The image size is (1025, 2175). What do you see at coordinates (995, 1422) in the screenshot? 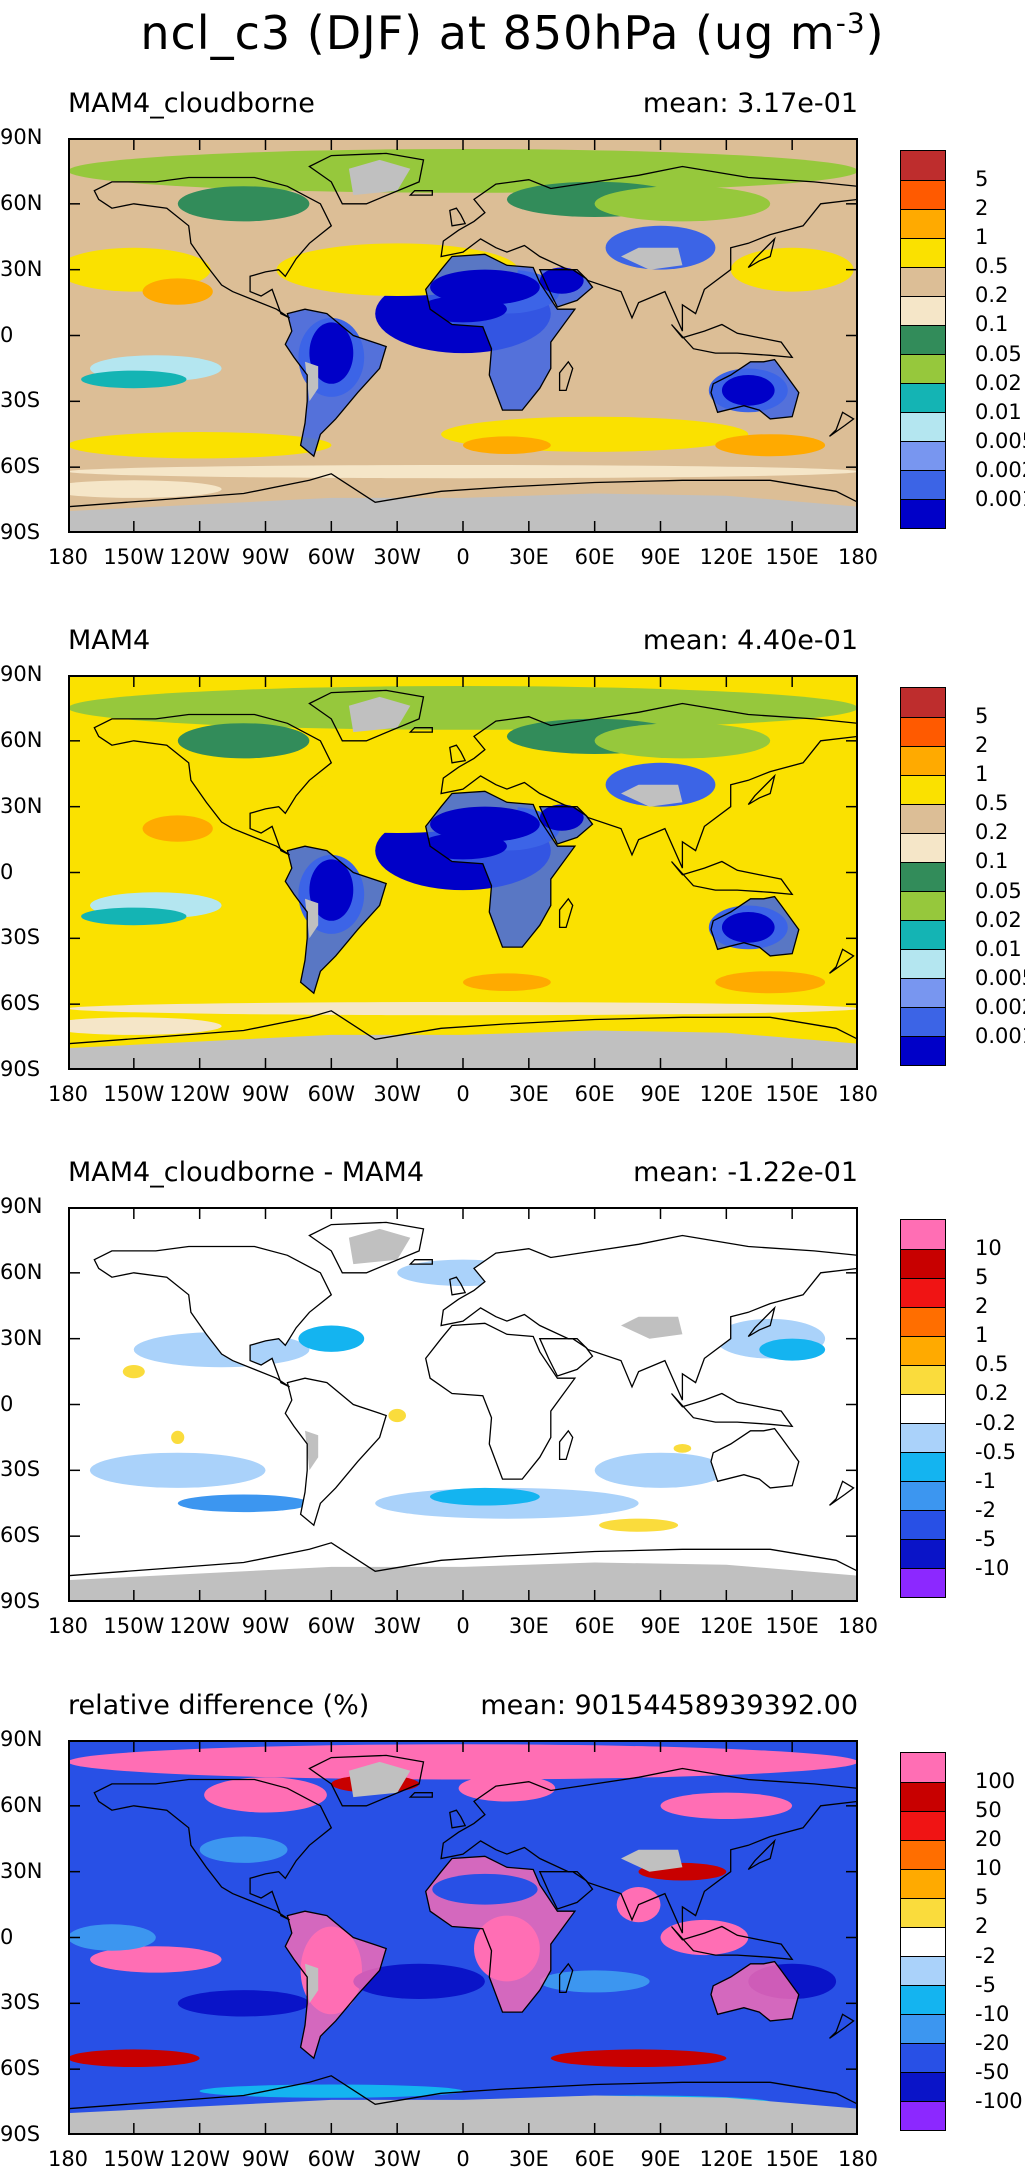
I see `colorbar-label: -0.2` at bounding box center [995, 1422].